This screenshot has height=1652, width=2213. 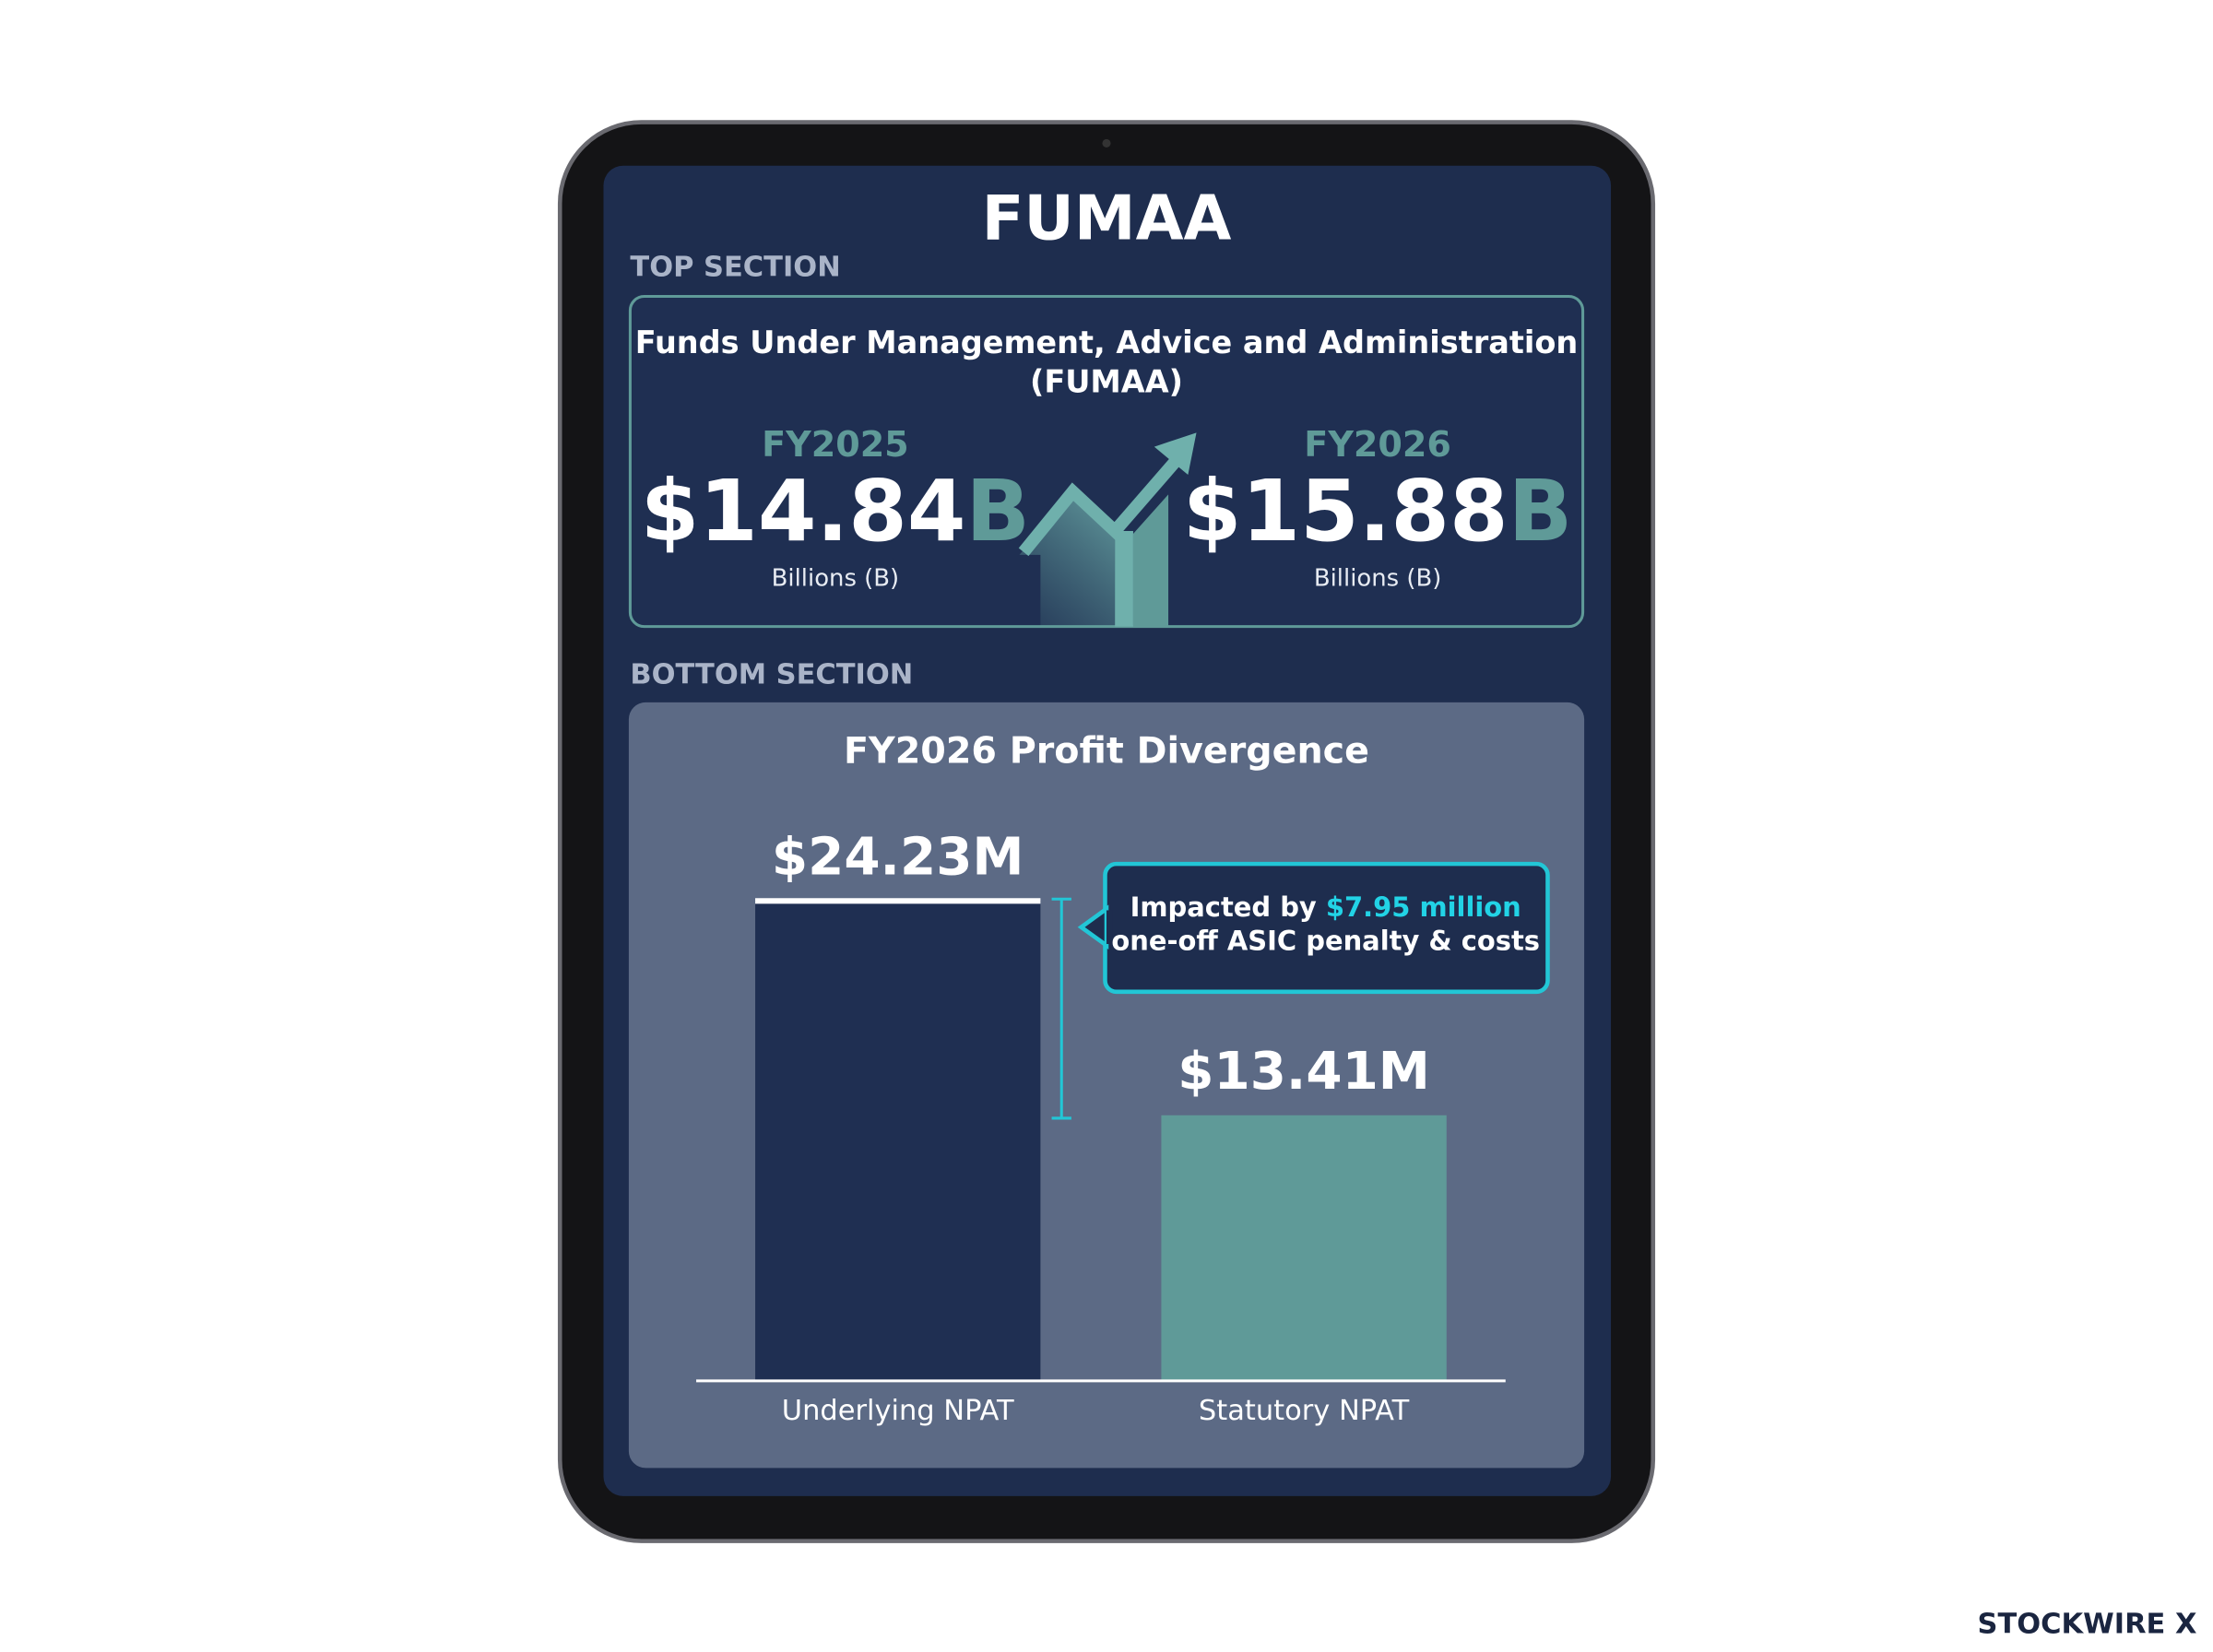 I want to click on amount: $14.84B, so click(x=835, y=511).